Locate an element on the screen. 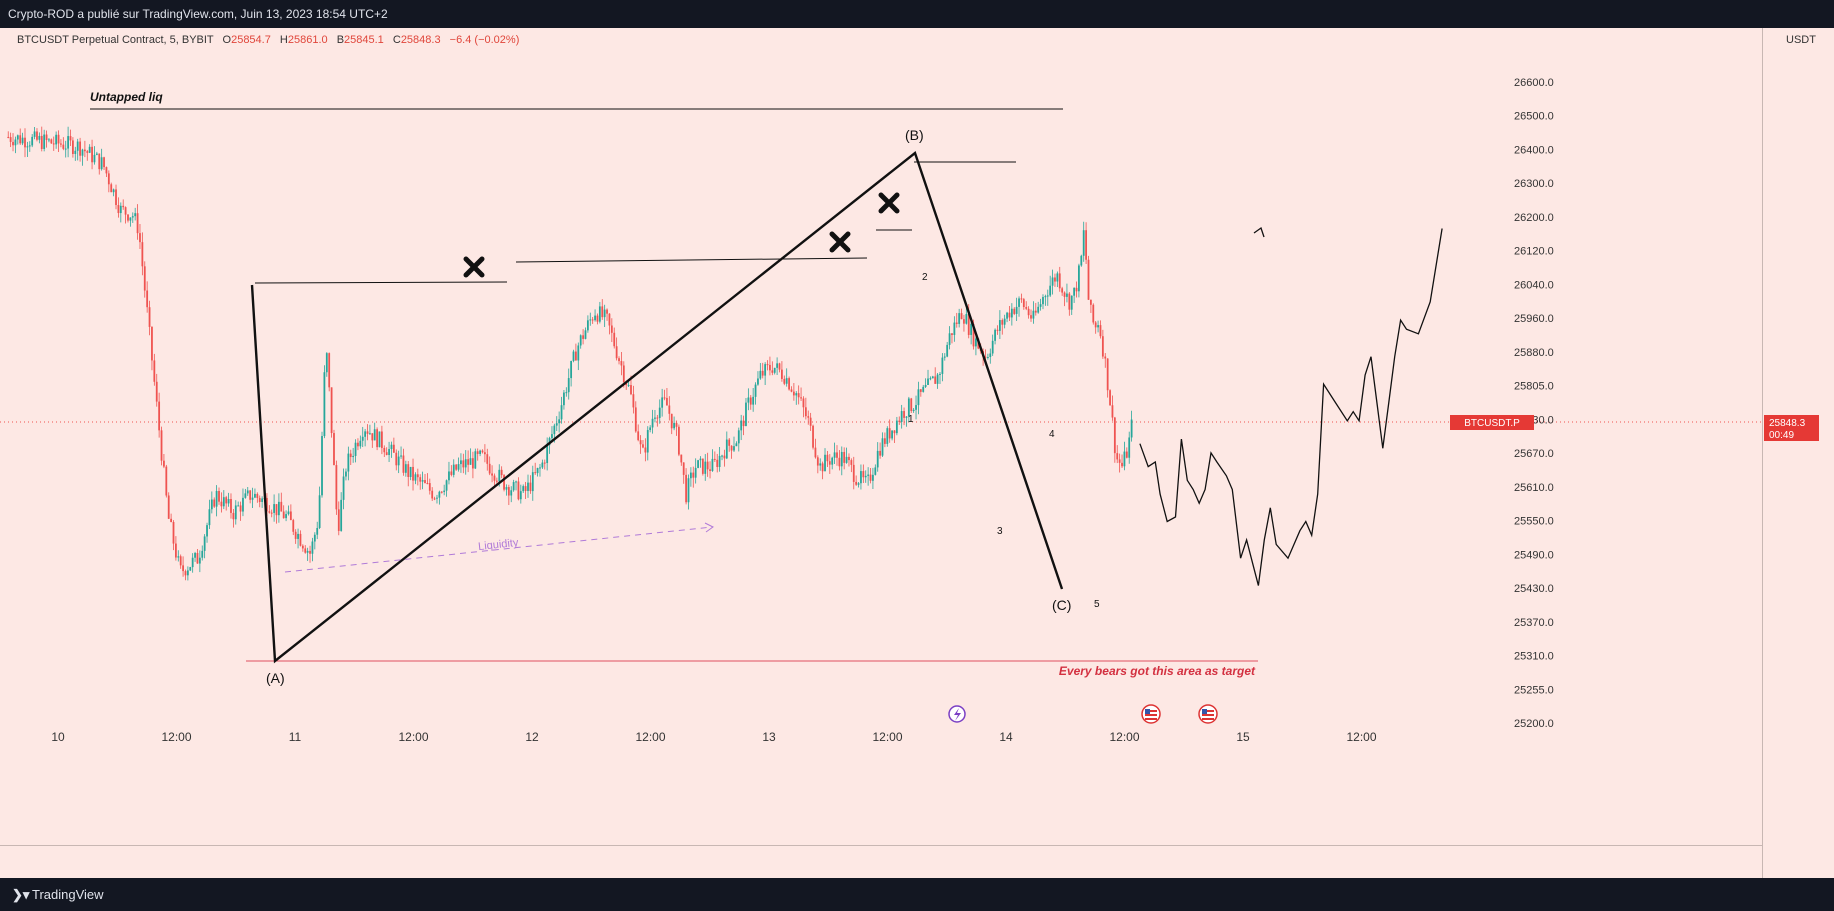  event-icon is located at coordinates (957, 714).